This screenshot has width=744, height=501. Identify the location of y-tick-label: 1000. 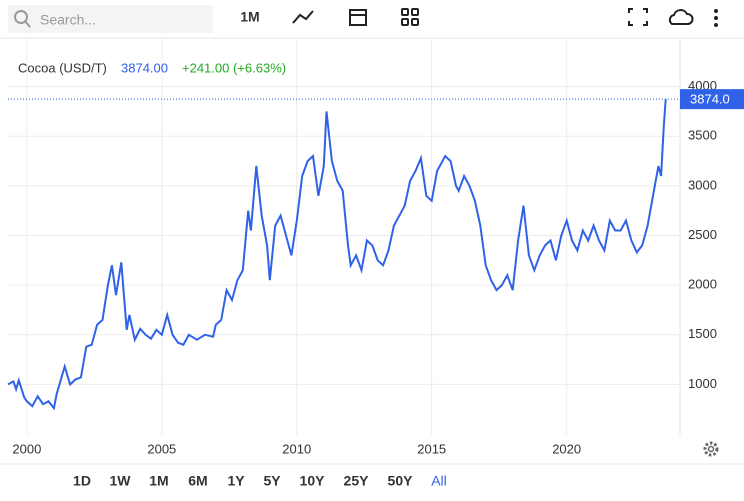
(702, 383).